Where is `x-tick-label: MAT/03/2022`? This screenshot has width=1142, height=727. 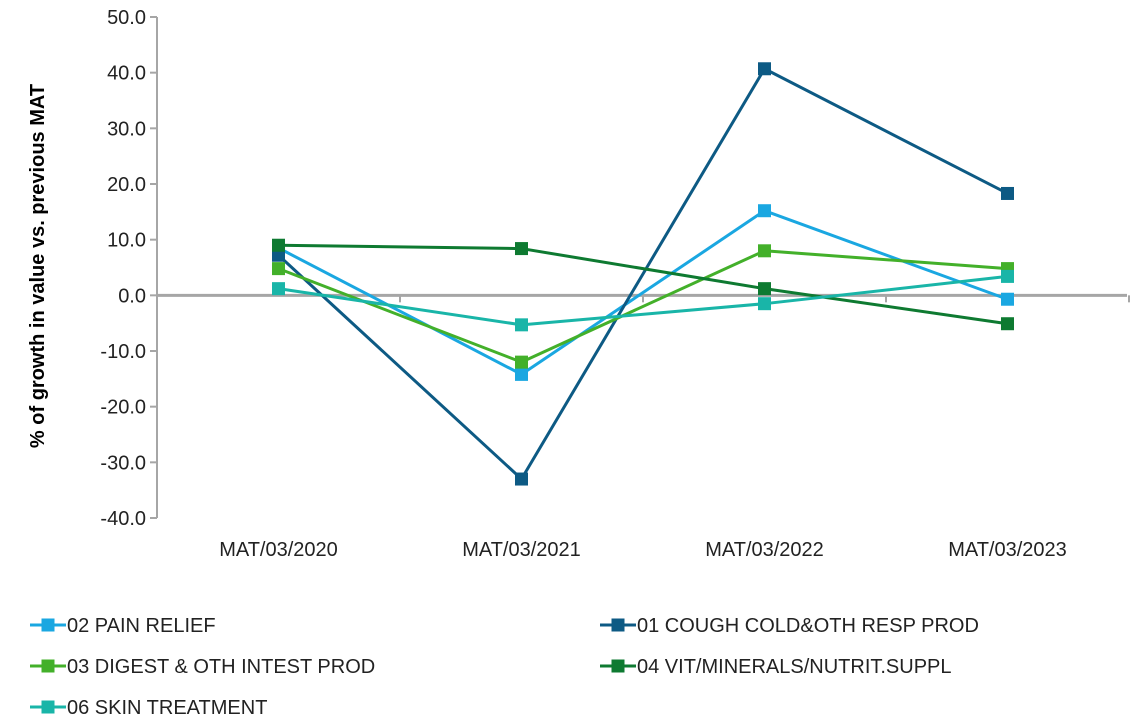 x-tick-label: MAT/03/2022 is located at coordinates (764, 550).